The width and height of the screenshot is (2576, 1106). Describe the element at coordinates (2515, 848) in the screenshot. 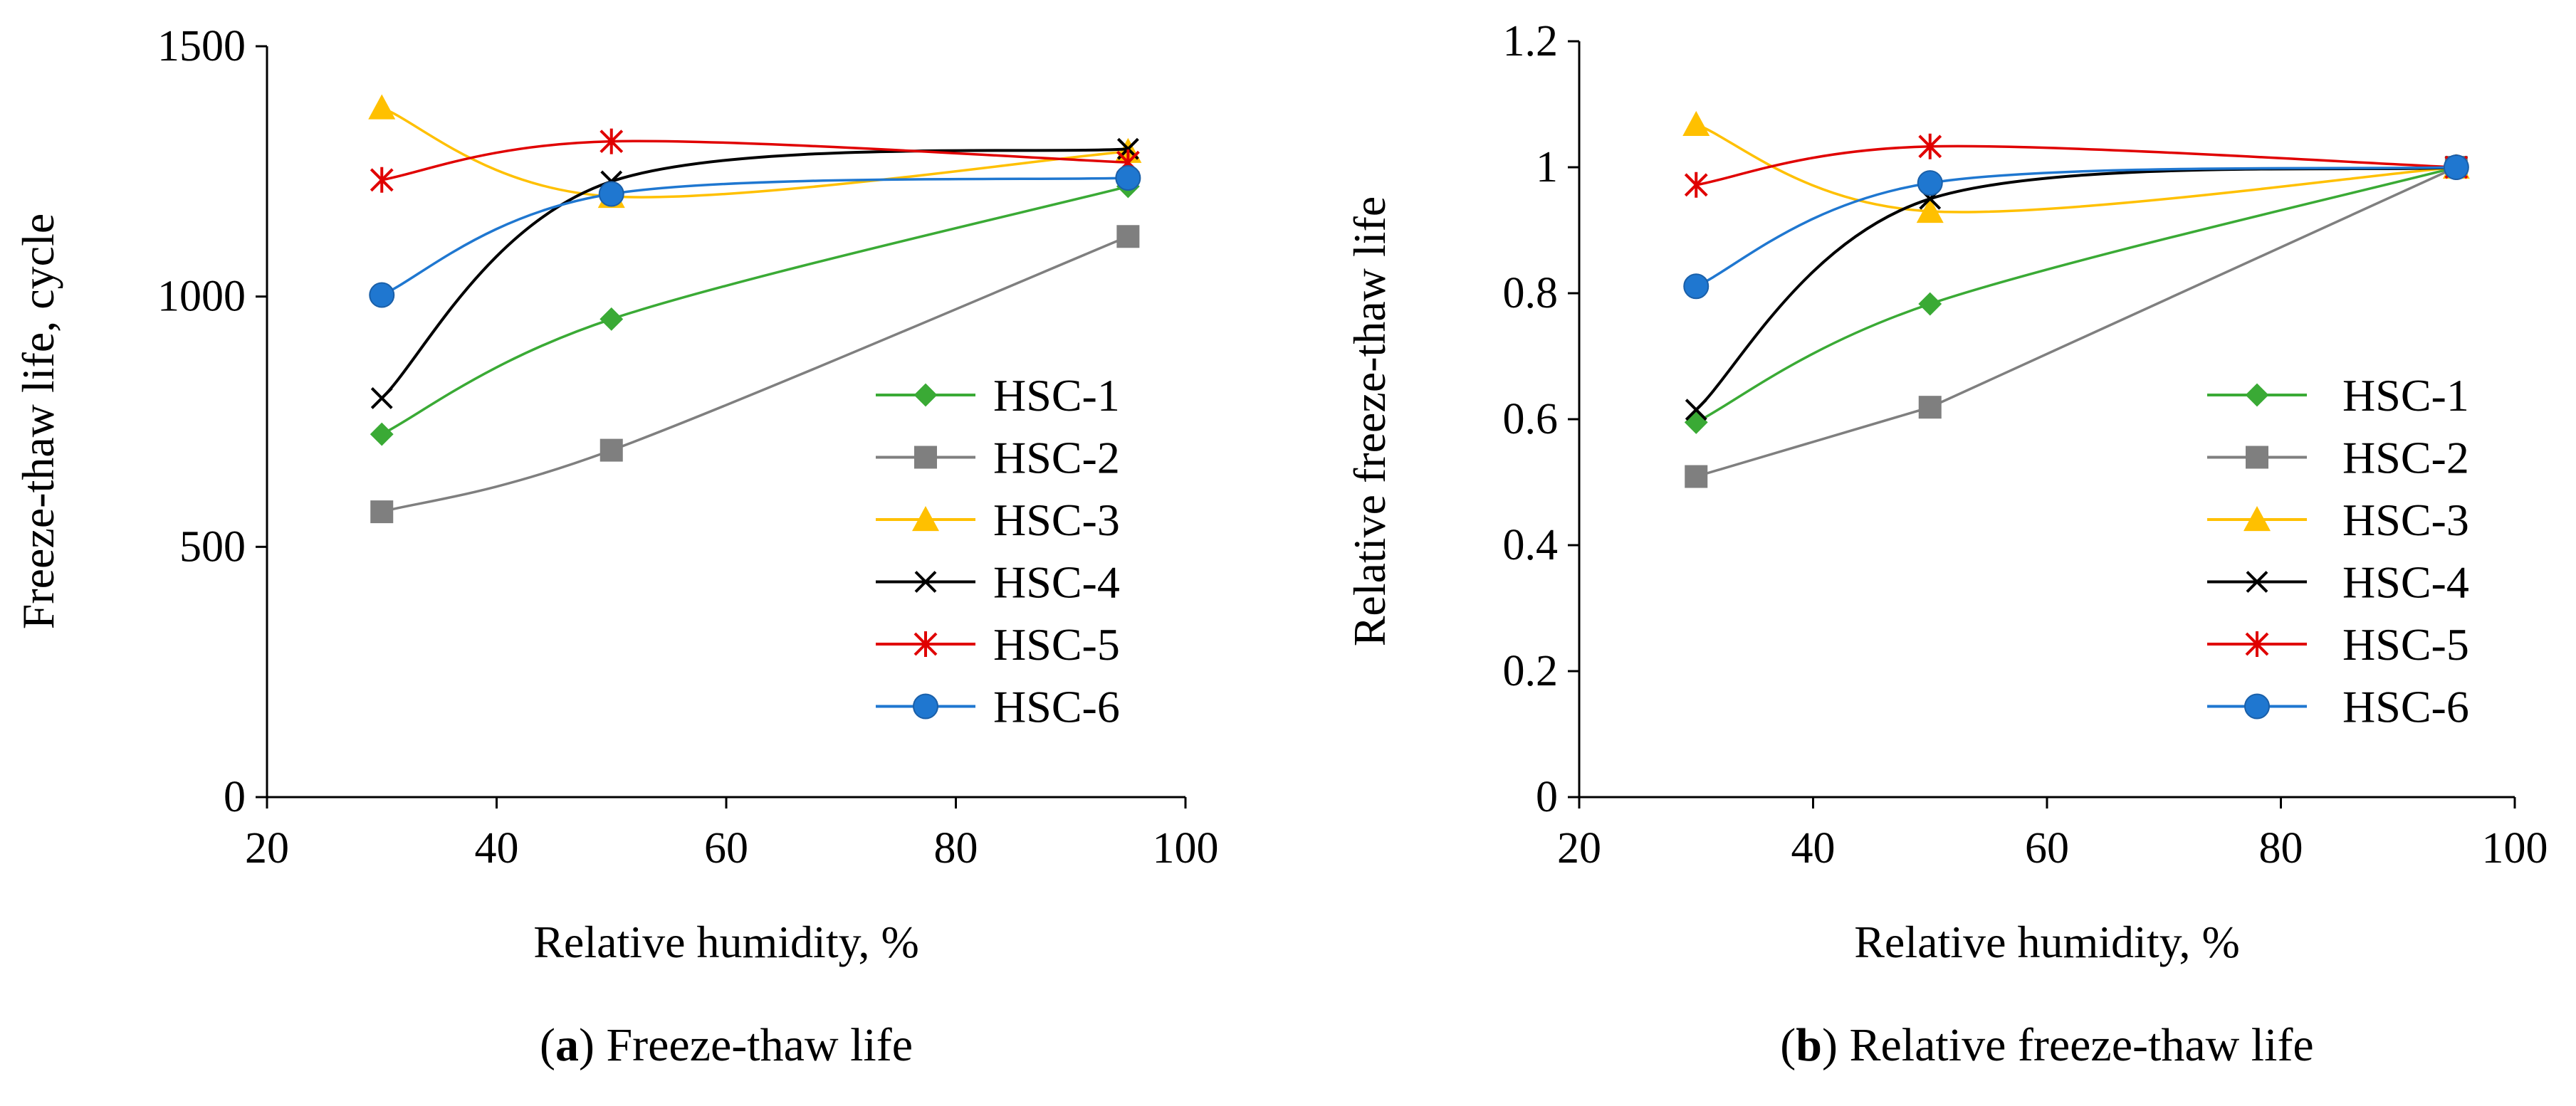

I see `b-x-tick-label: 100` at that location.